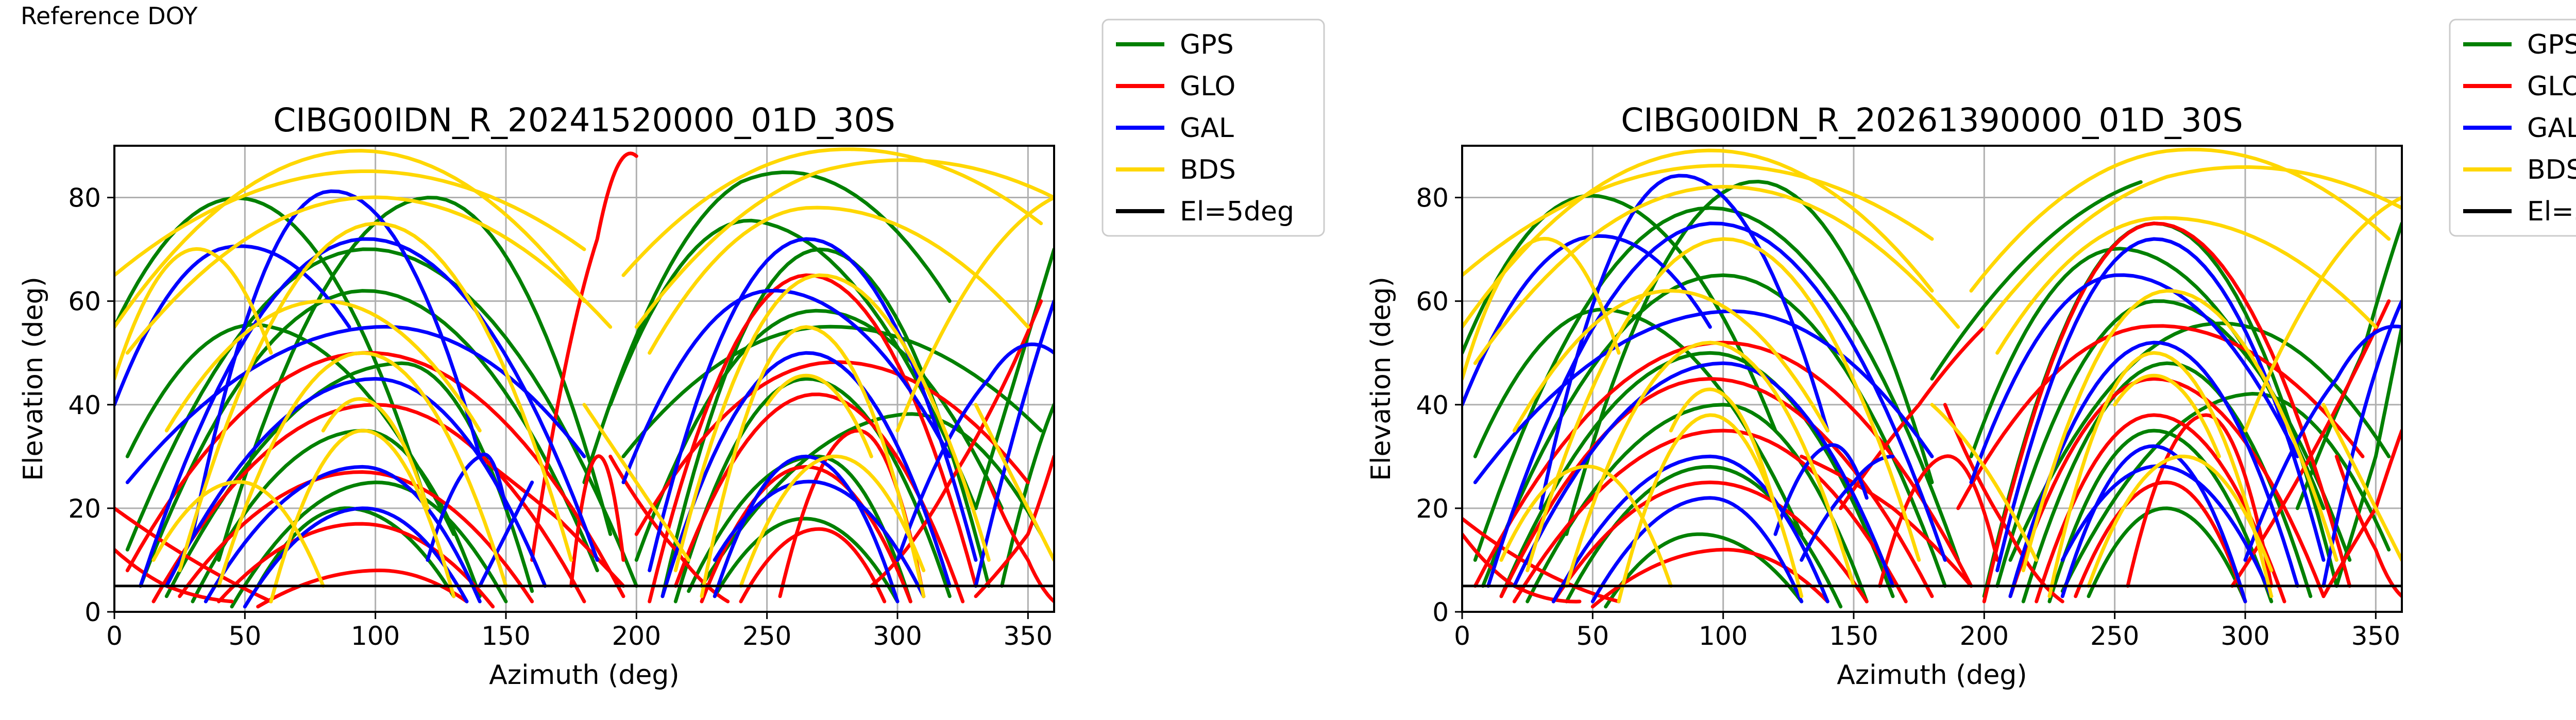 The image size is (2576, 720). What do you see at coordinates (1028, 636) in the screenshot?
I see `x-tick-label: 350` at bounding box center [1028, 636].